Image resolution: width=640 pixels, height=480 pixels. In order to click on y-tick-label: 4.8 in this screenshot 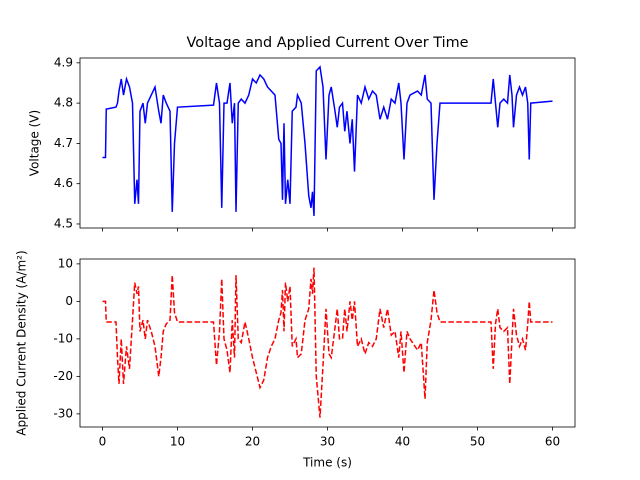, I will do `click(63, 103)`.